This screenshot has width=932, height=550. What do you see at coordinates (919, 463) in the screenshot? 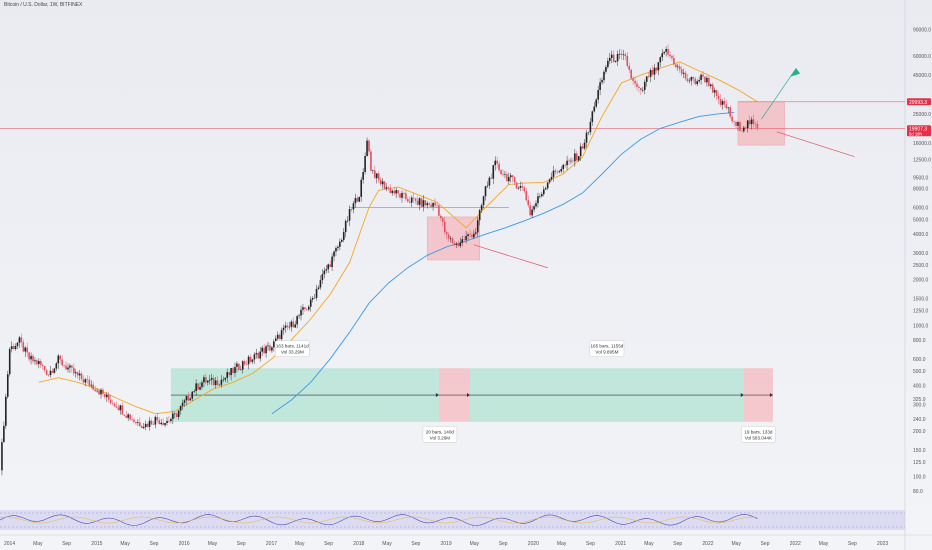
I see `y-tick-label: 125.0` at bounding box center [919, 463].